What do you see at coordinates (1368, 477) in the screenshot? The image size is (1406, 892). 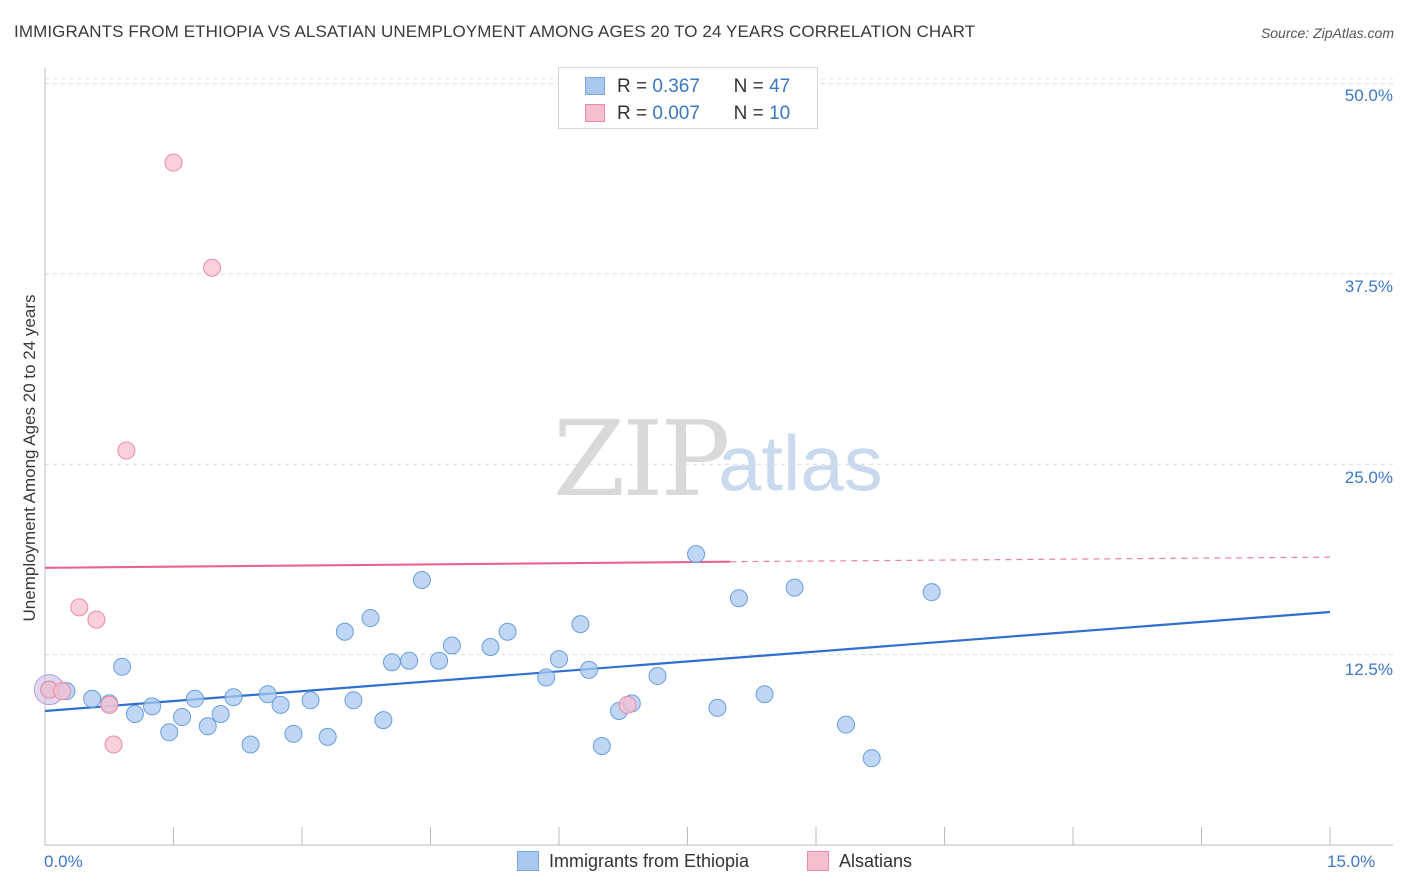 I see `y-tick-label: 25.0%` at bounding box center [1368, 477].